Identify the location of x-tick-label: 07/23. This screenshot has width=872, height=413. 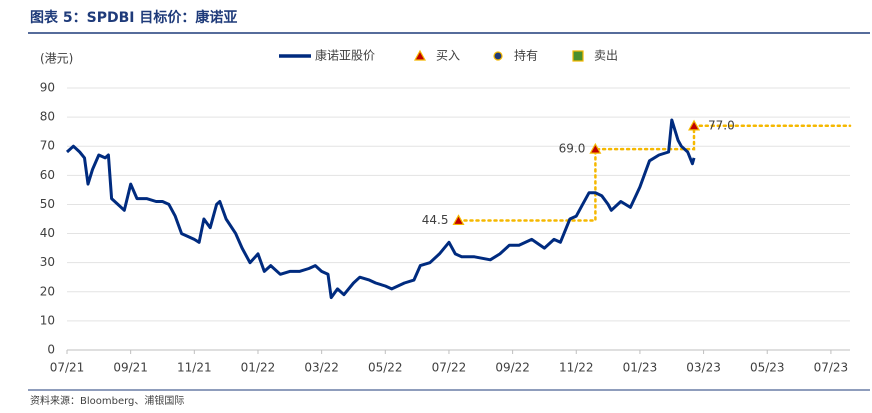
(831, 368).